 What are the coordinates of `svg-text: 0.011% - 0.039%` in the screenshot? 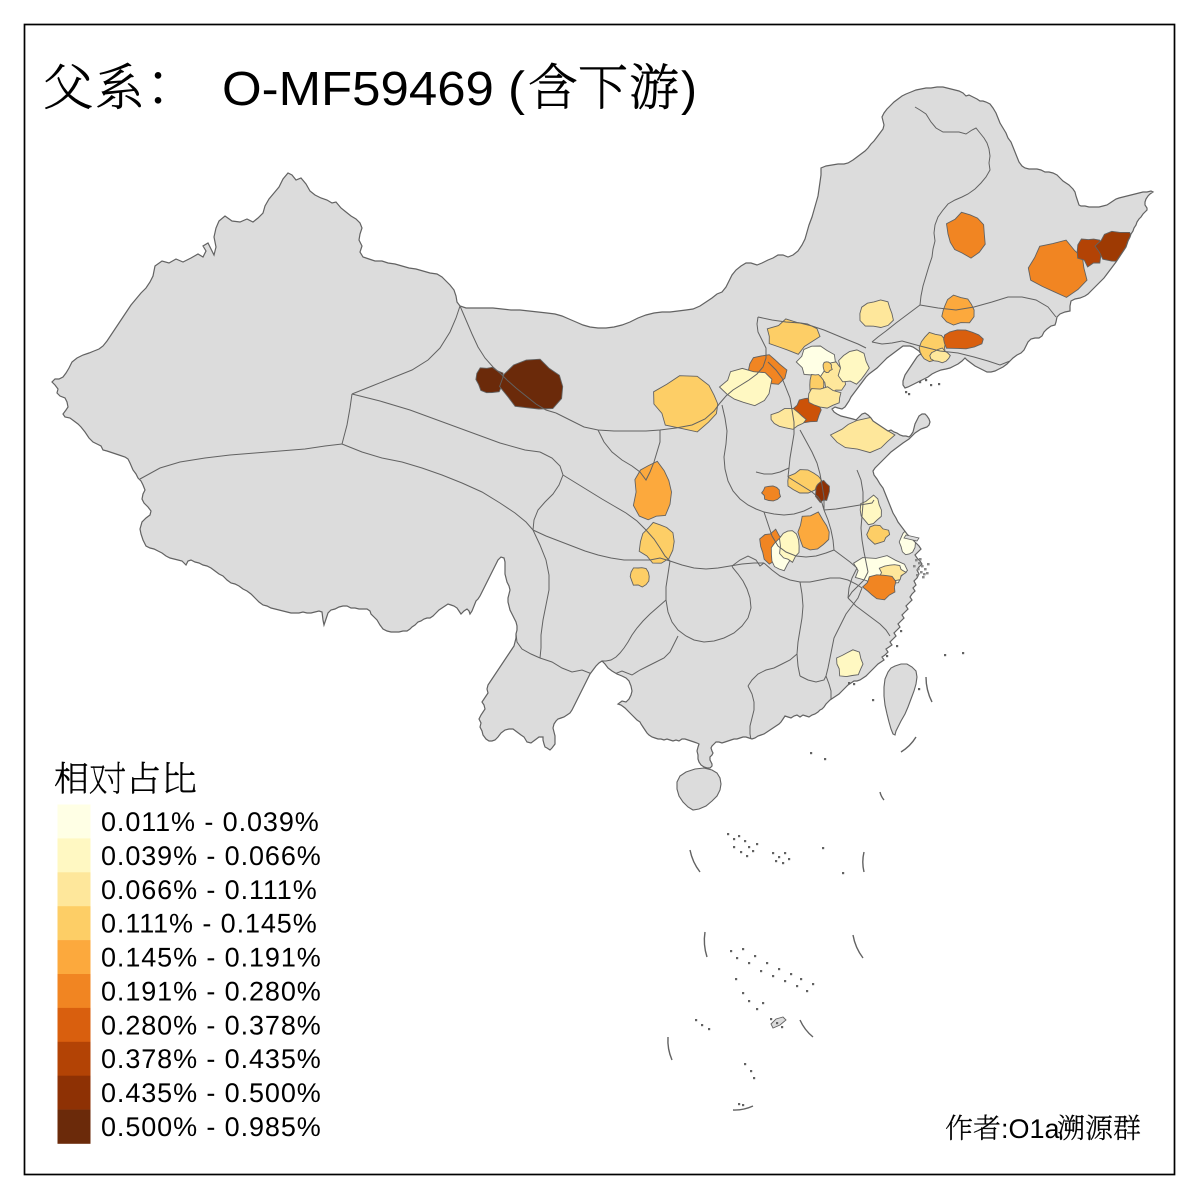 It's located at (210, 822).